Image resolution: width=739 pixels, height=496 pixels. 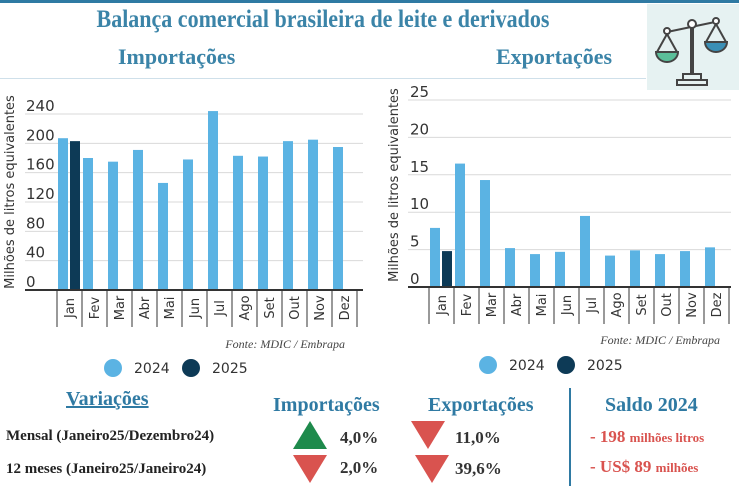 I want to click on imports-xtick-label: Out, so click(x=295, y=308).